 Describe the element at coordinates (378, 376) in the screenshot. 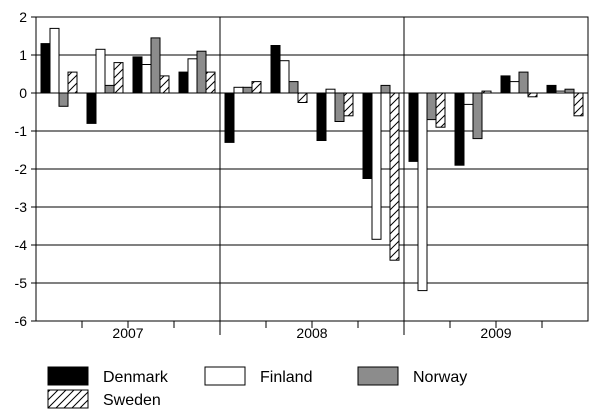

I see `legend-swatch-norway` at that location.